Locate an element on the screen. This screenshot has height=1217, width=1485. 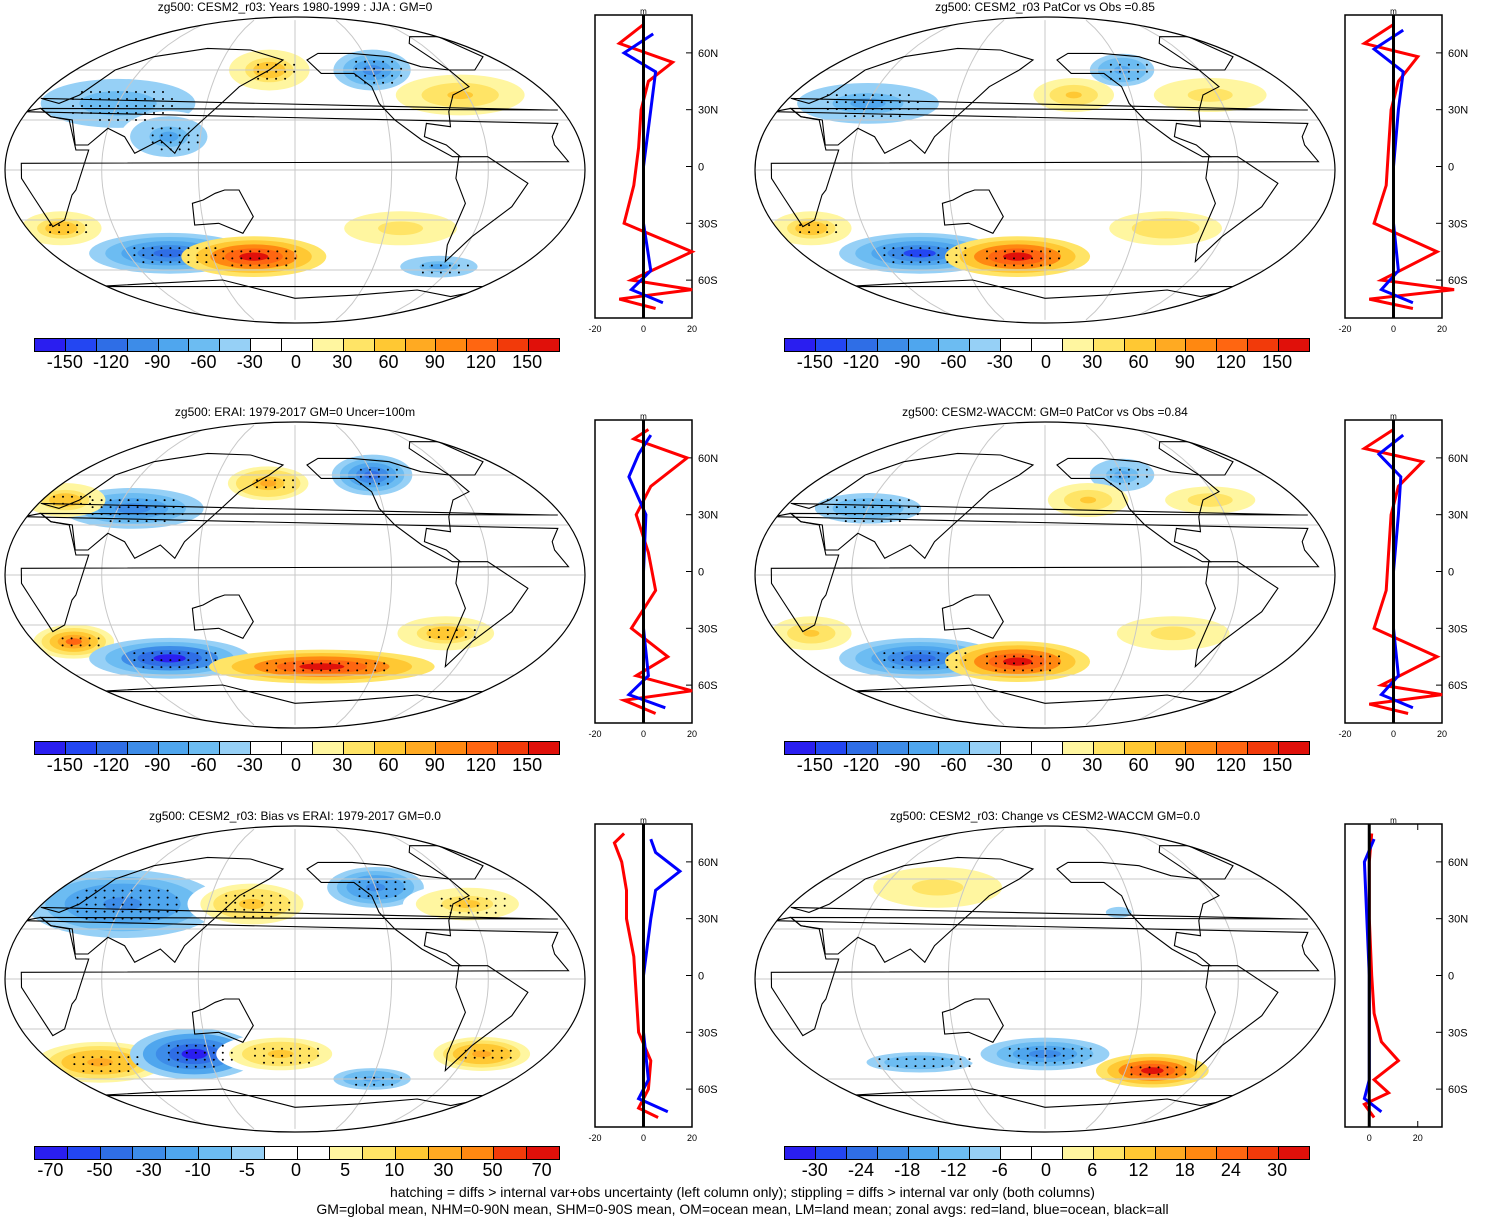
longitude-line is located at coordinates (157, 979).